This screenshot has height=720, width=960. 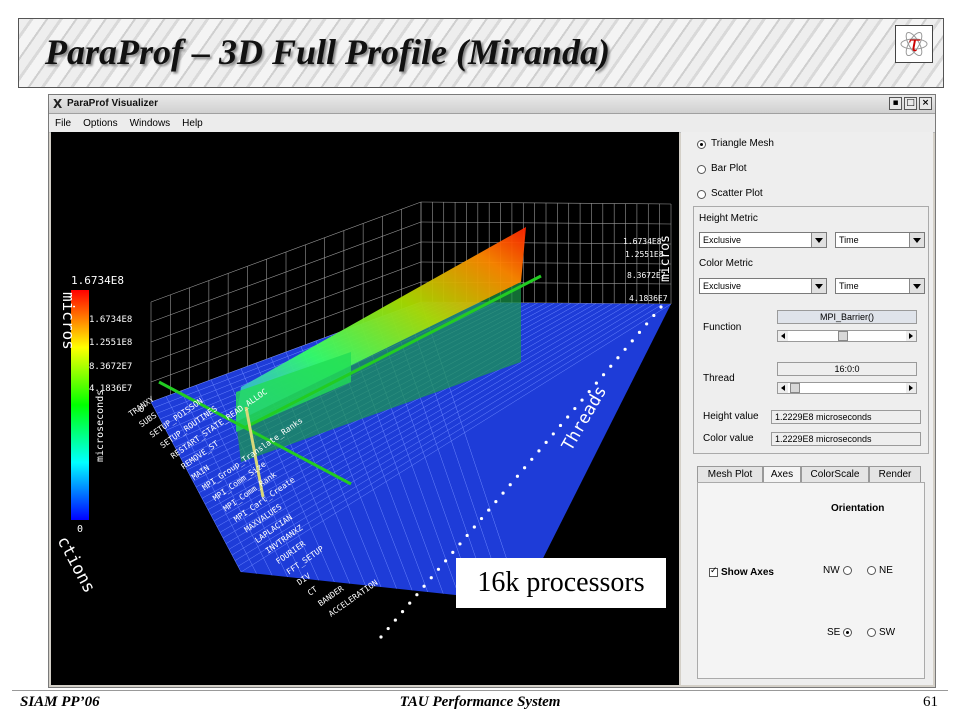 What do you see at coordinates (795, 388) in the screenshot?
I see `thread-slider-thumb` at bounding box center [795, 388].